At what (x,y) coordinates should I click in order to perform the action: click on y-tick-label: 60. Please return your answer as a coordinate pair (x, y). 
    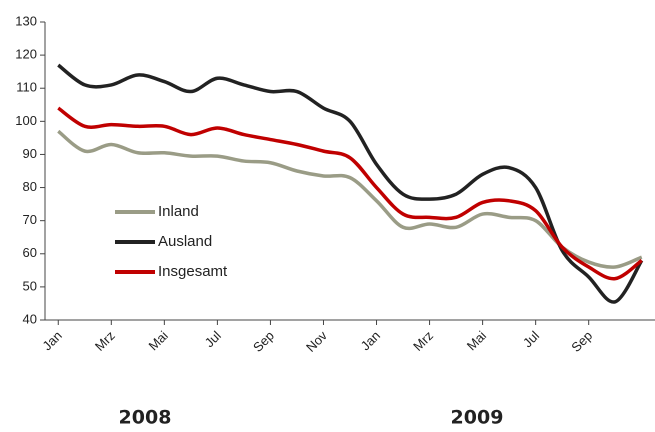
    Looking at the image, I should click on (30, 252).